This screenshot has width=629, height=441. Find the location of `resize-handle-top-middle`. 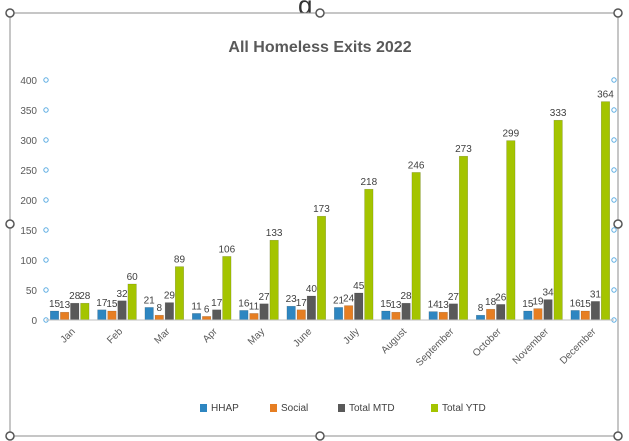

resize-handle-top-middle is located at coordinates (320, 13).